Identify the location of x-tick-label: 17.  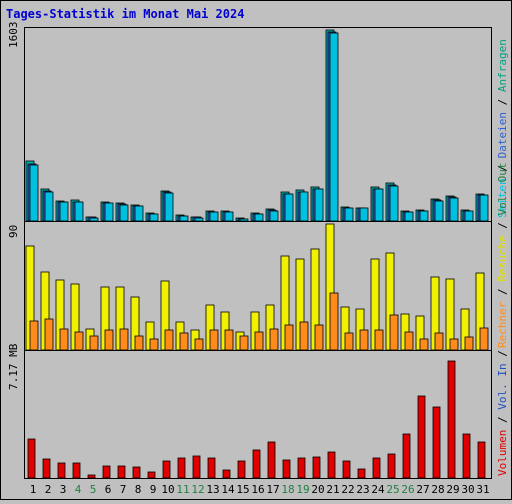
(272, 489).